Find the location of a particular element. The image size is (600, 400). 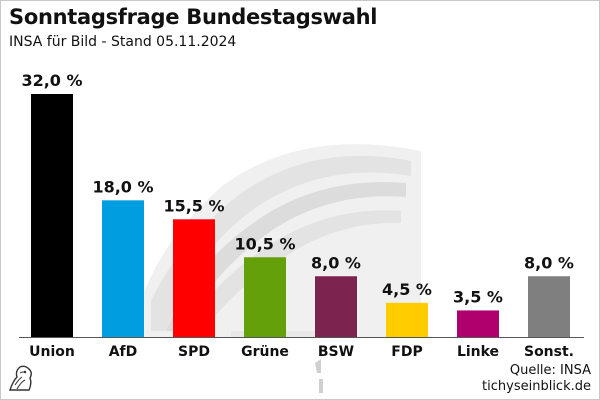

category-label-4: BSW is located at coordinates (336, 352).